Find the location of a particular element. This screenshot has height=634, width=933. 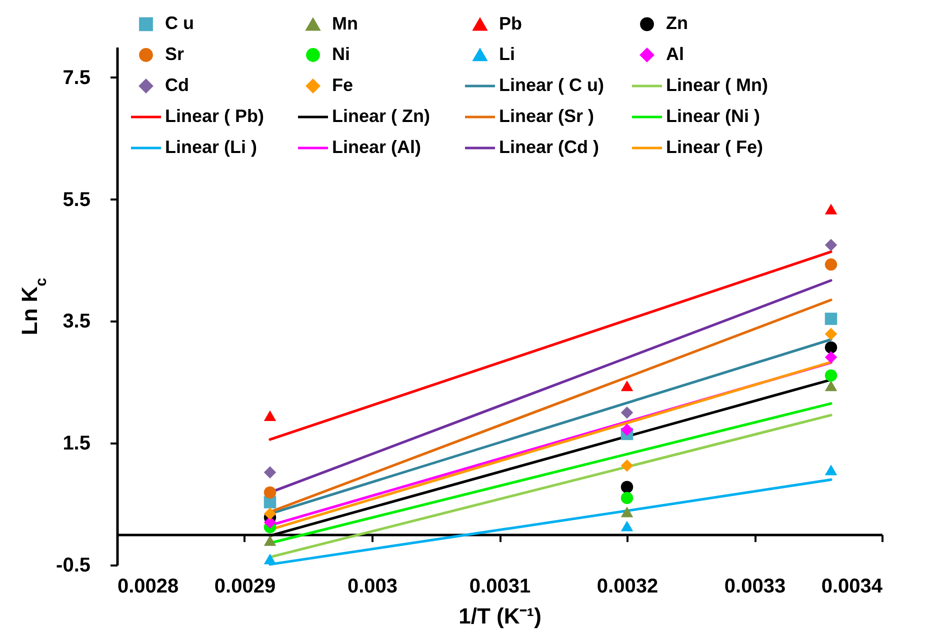

legend-label: Cd is located at coordinates (177, 85).